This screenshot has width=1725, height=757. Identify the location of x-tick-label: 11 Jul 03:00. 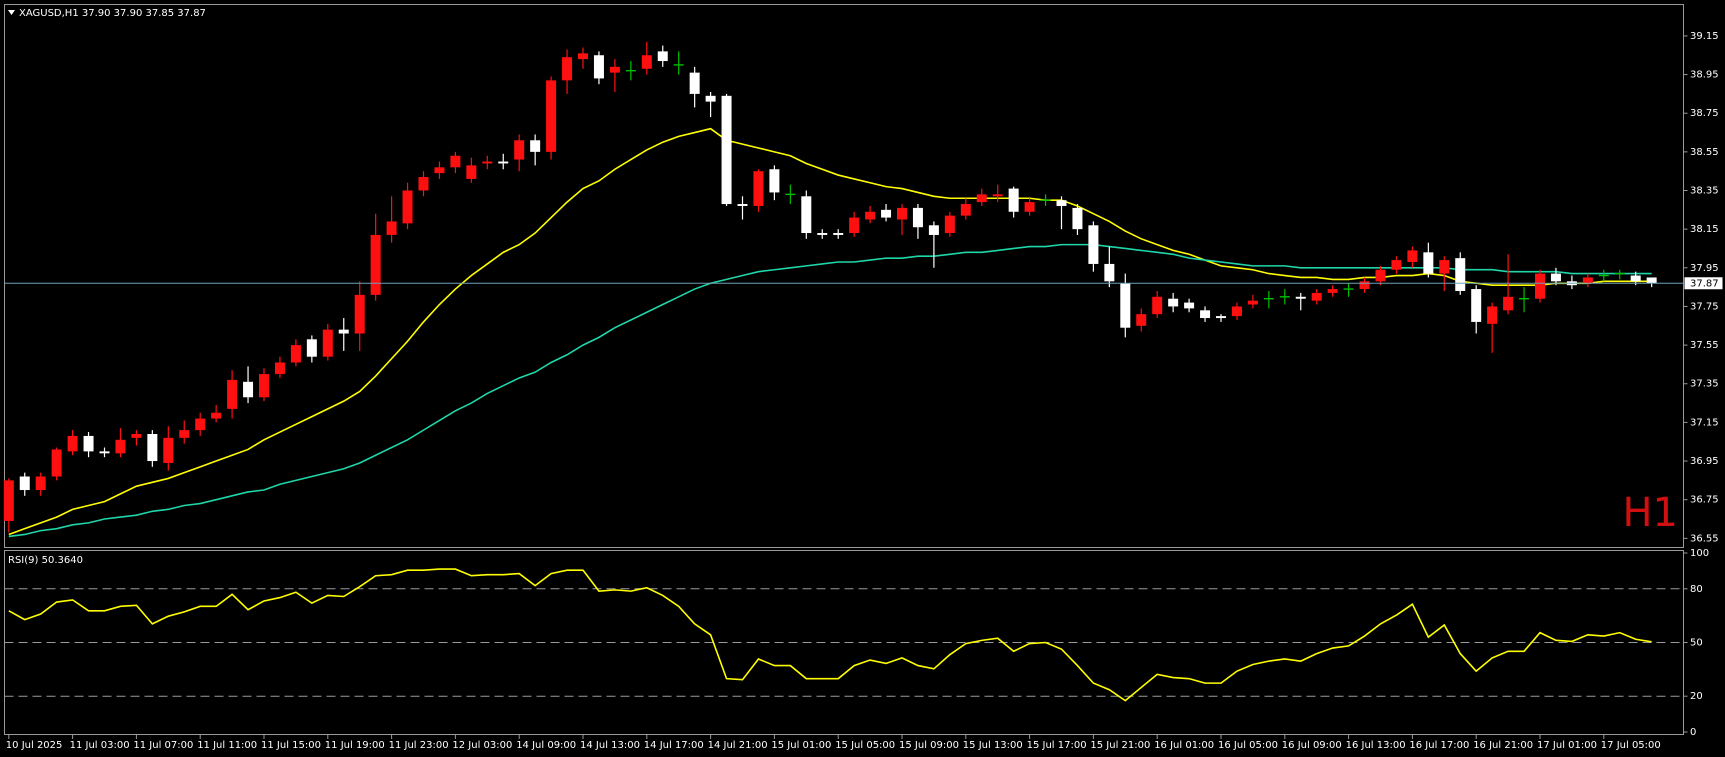
(100, 745).